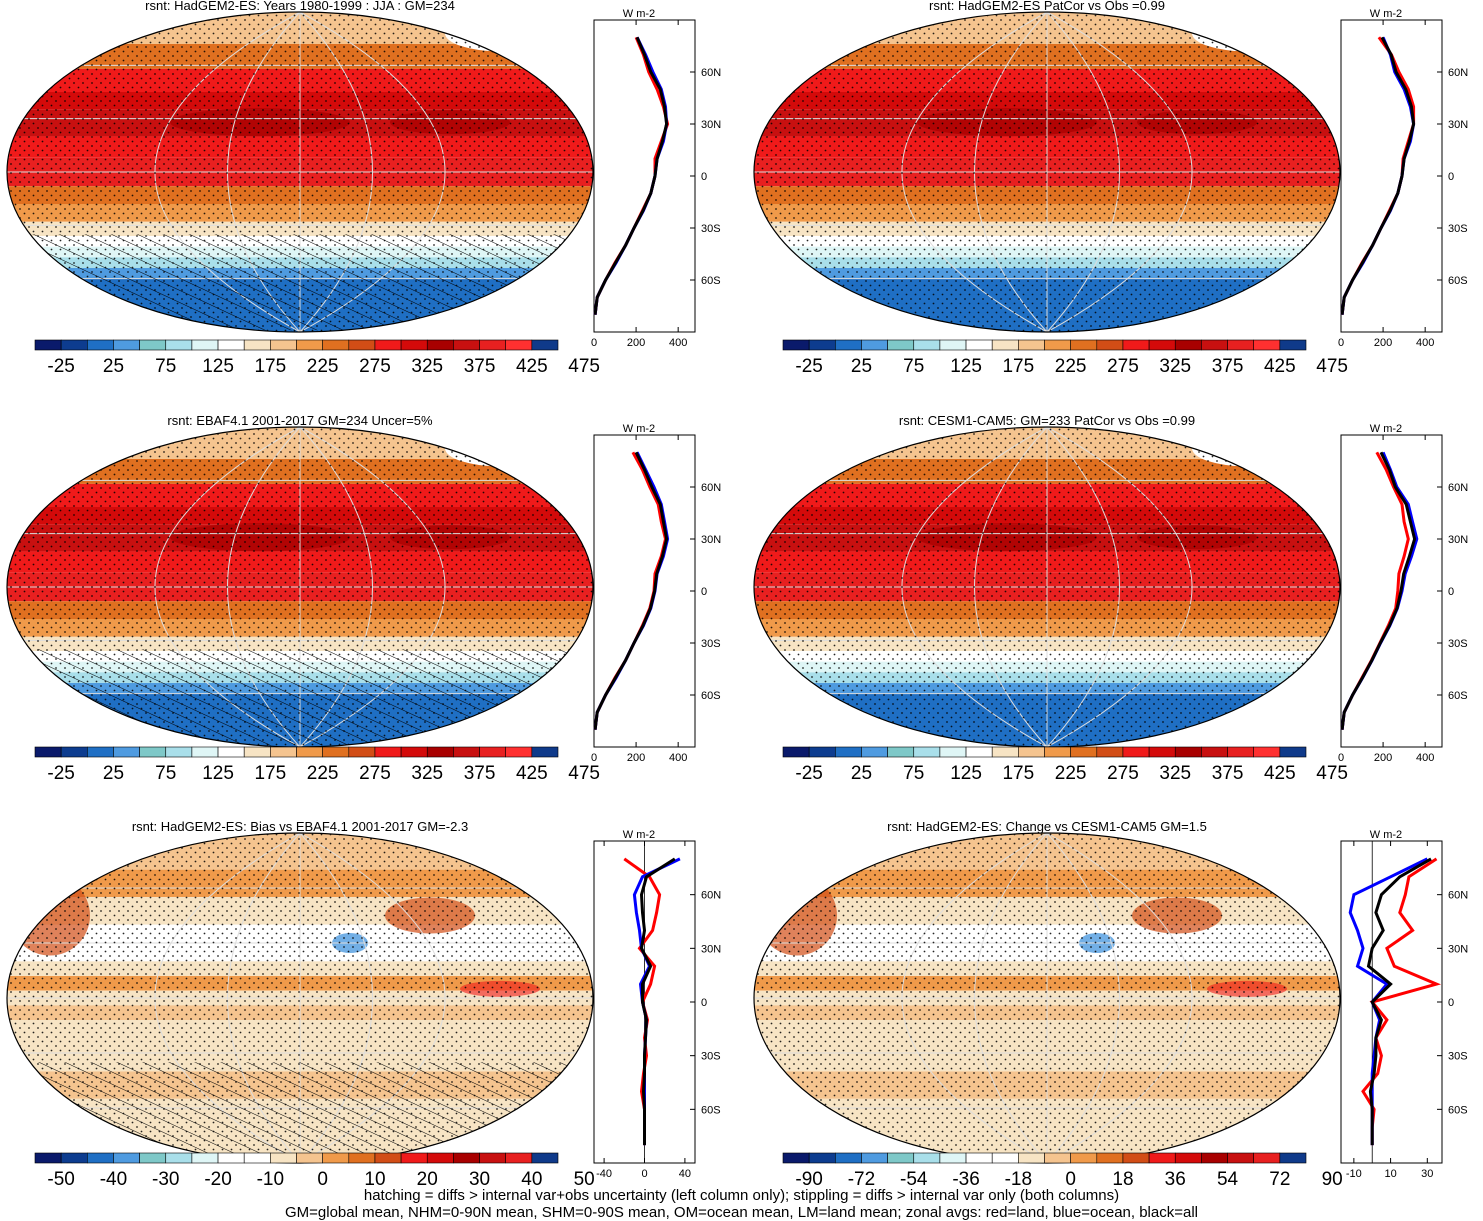 This screenshot has height=1221, width=1483. What do you see at coordinates (479, 1179) in the screenshot?
I see `colorbar-label: 30` at bounding box center [479, 1179].